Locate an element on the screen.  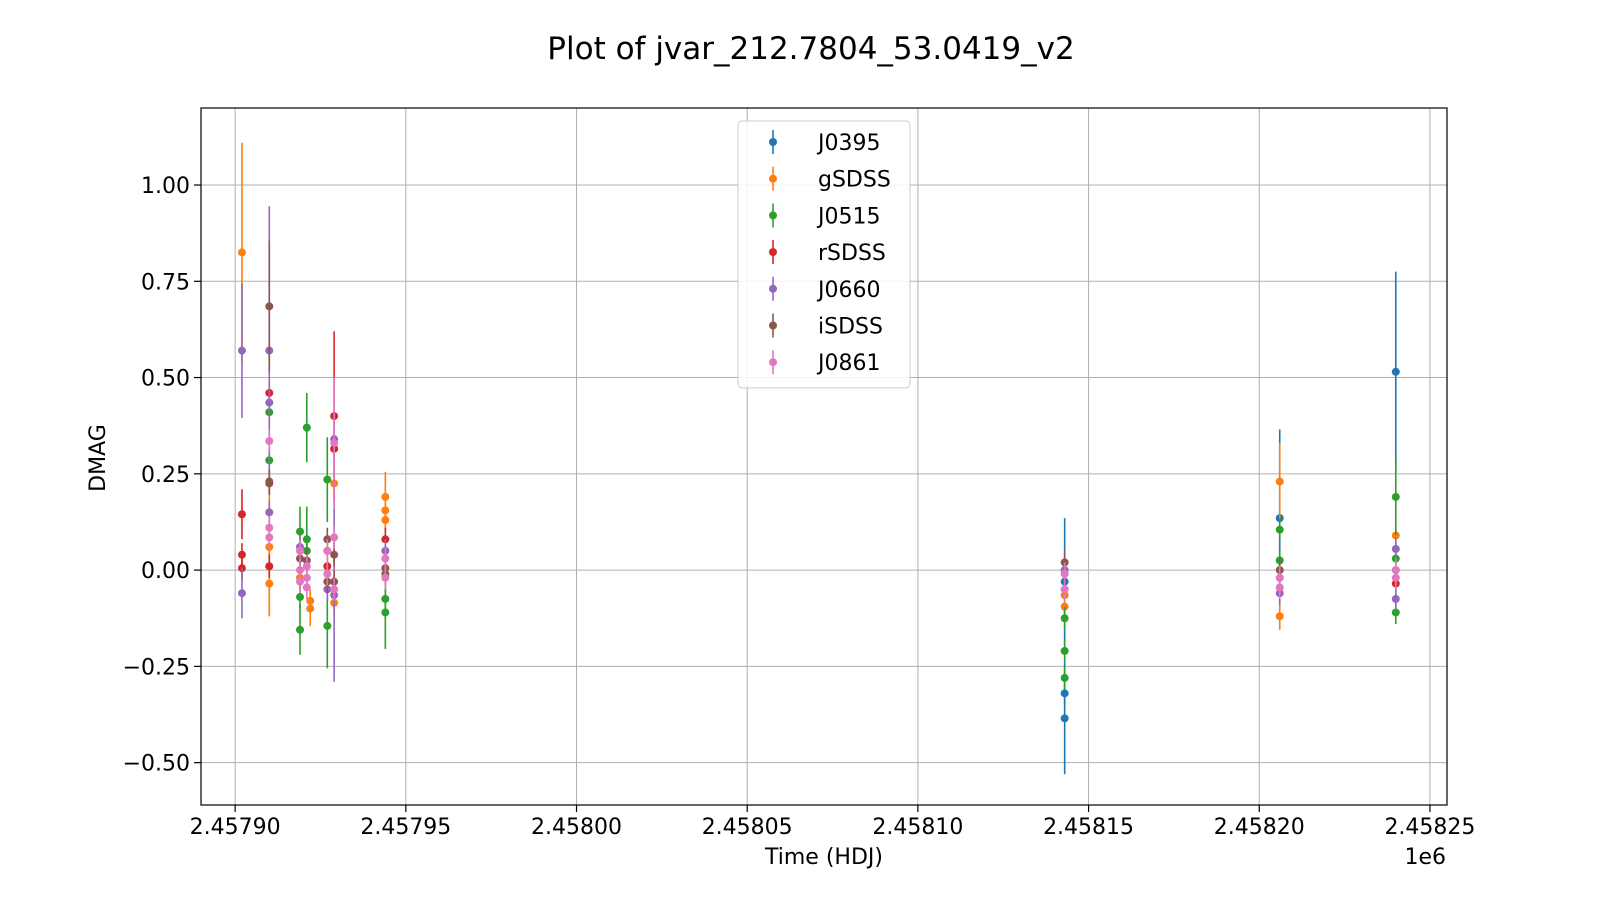
x-tick-label: 2.45815 is located at coordinates (1088, 827).